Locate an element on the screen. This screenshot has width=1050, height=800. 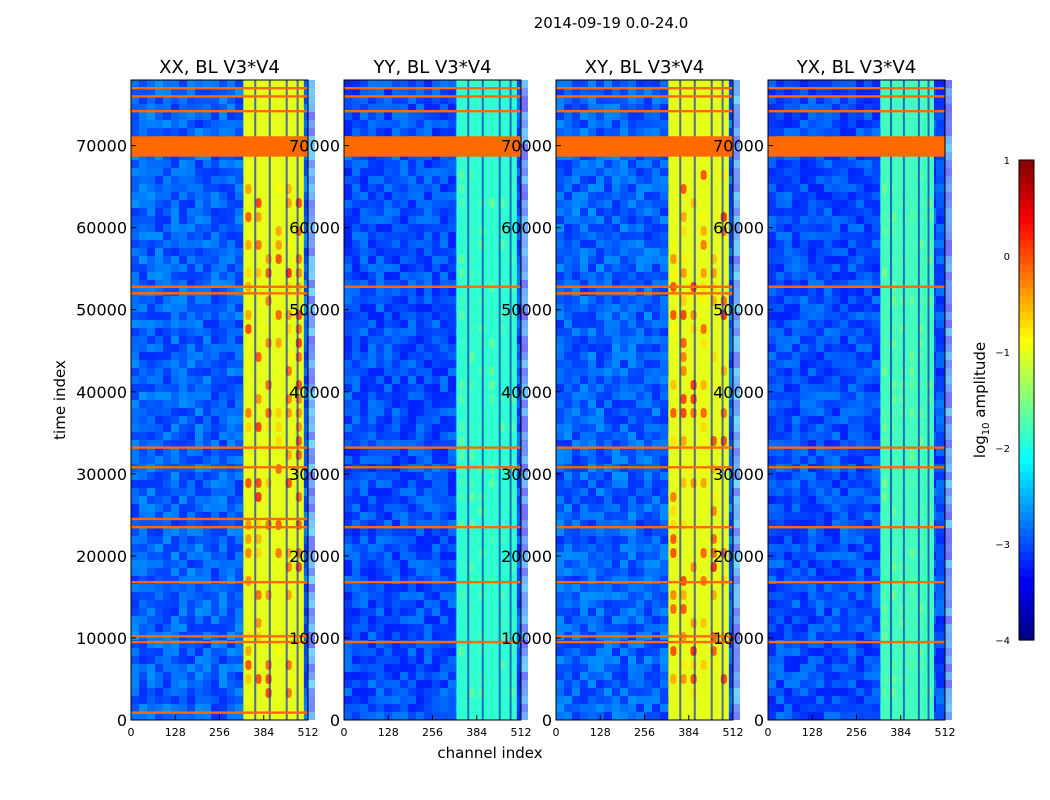
y-tick-label: 10000 is located at coordinates (101, 638).